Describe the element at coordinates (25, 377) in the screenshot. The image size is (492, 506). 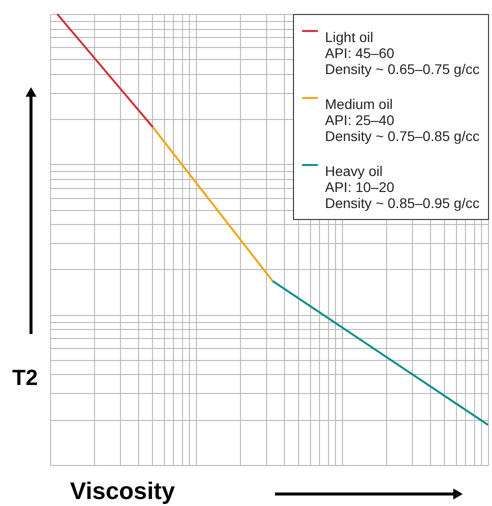
I see `y-axis-title: T2` at that location.